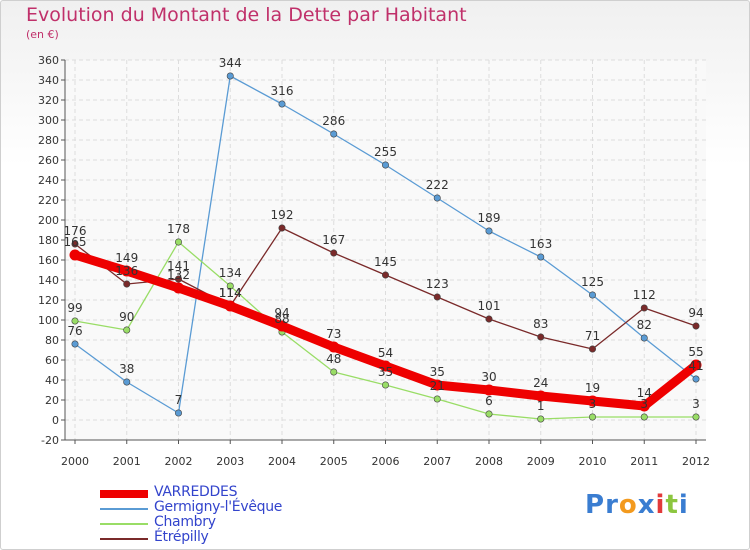 The height and width of the screenshot is (550, 750). Describe the element at coordinates (628, 505) in the screenshot. I see `logo-letter: o` at that location.